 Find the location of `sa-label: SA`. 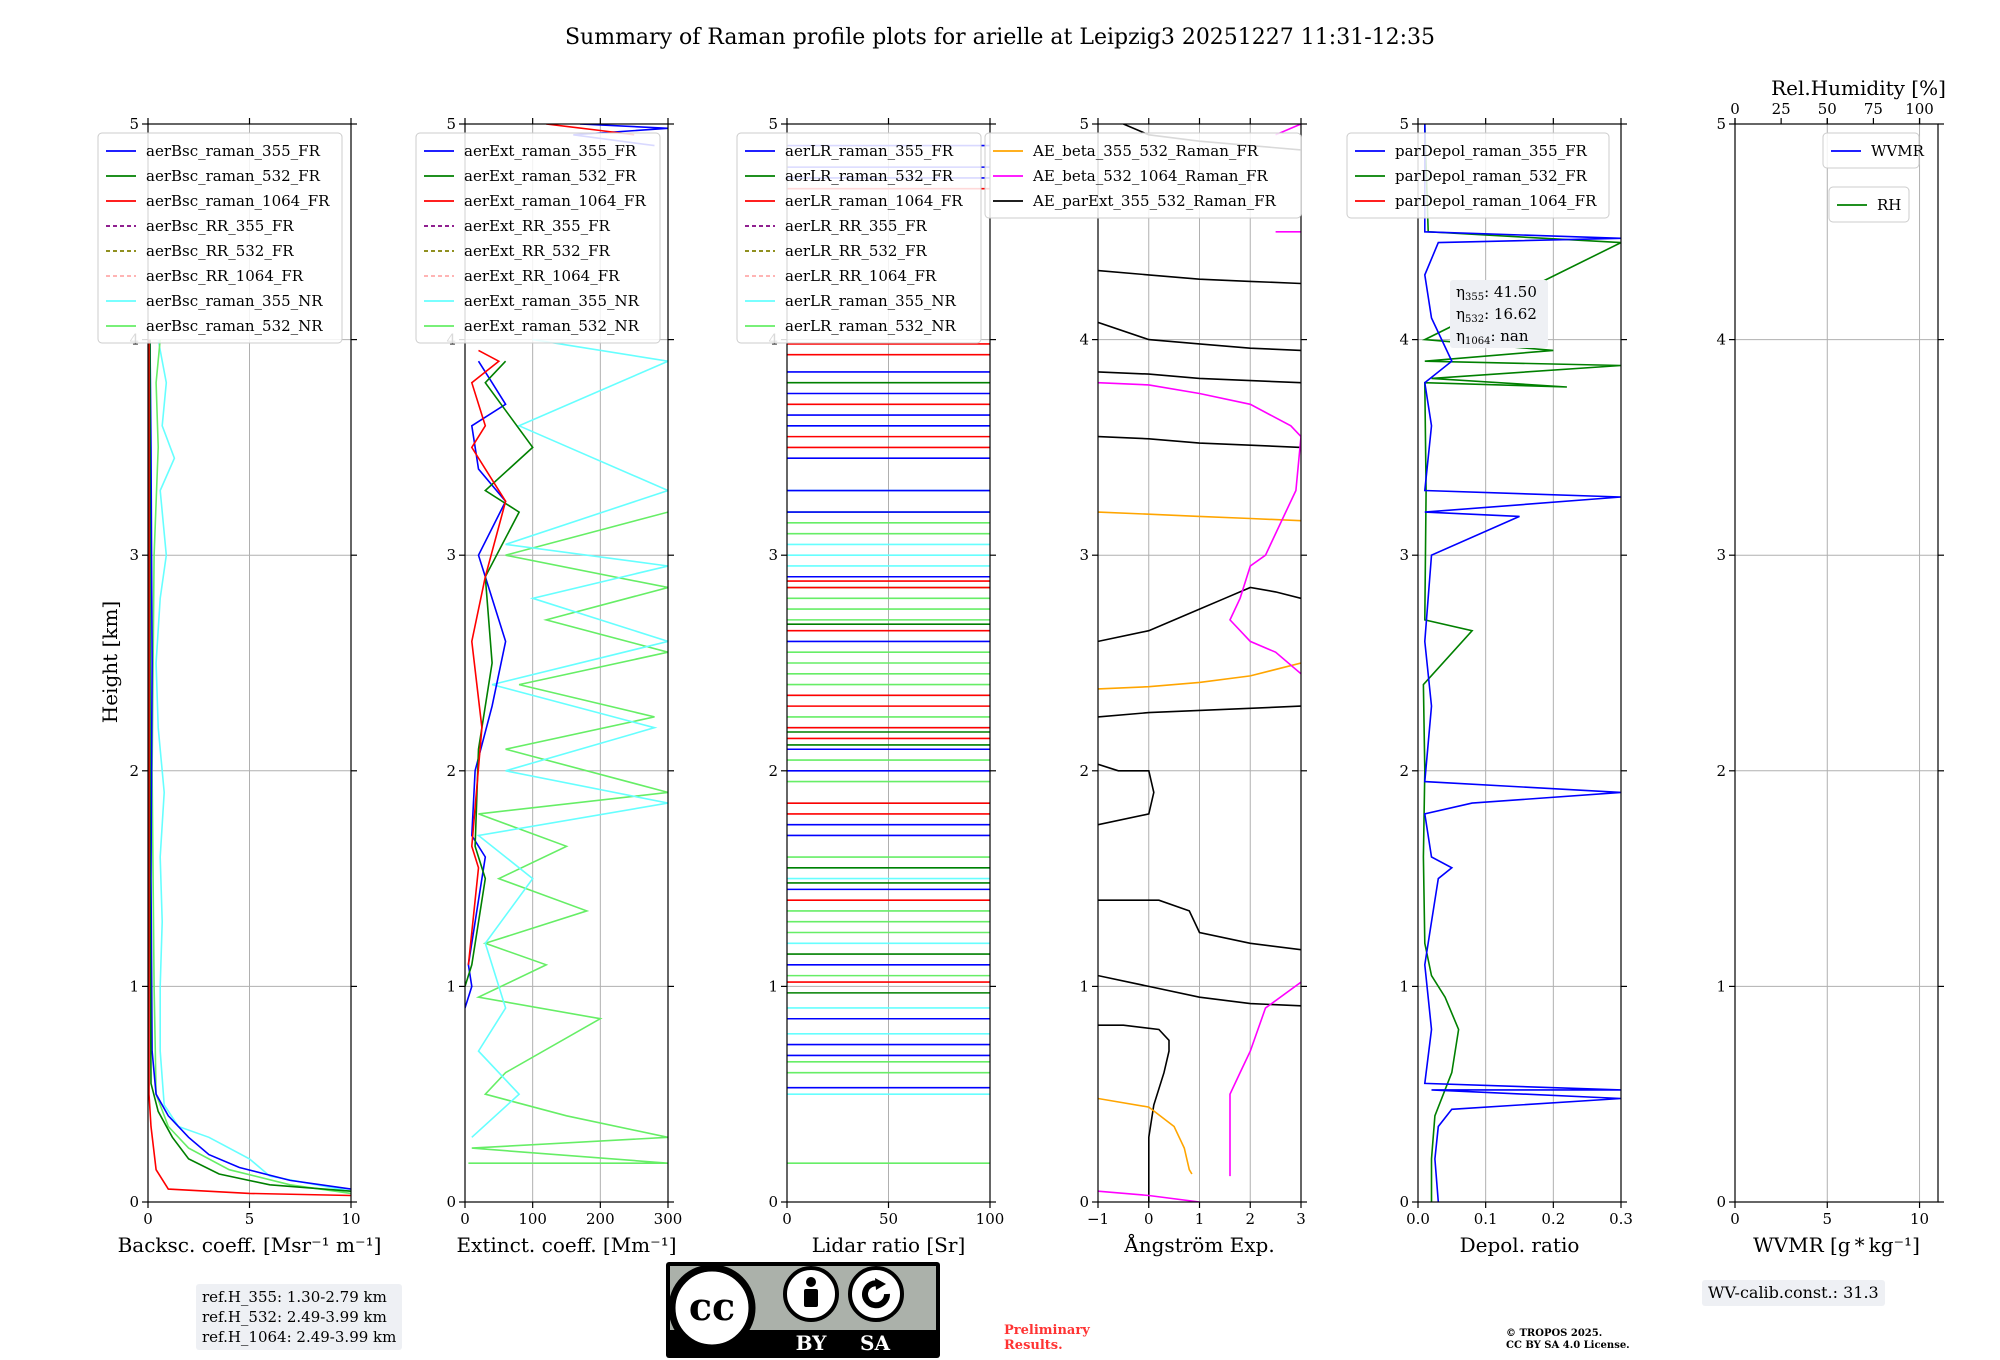

sa-label: SA is located at coordinates (875, 1343).